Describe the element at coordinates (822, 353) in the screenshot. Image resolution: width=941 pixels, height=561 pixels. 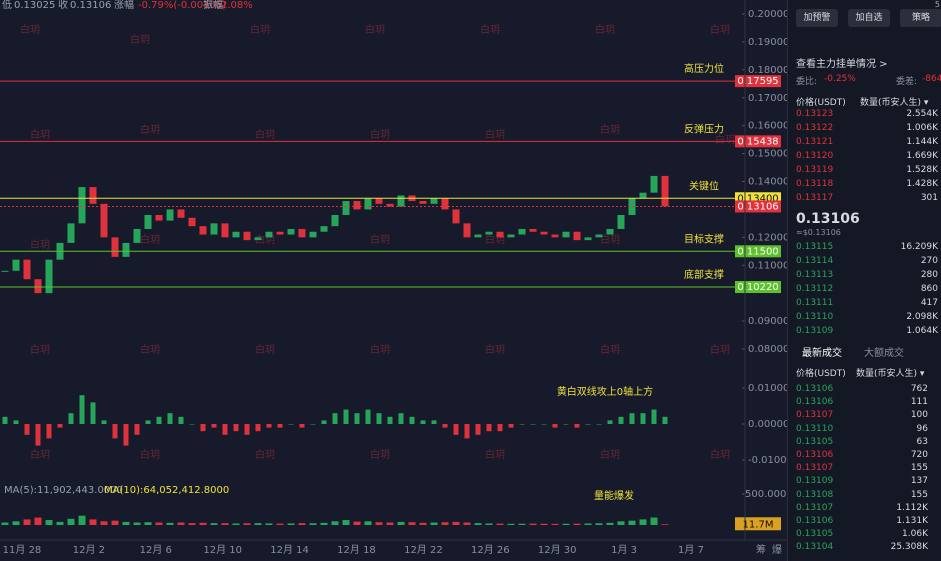
I see `tab: 最新成交` at that location.